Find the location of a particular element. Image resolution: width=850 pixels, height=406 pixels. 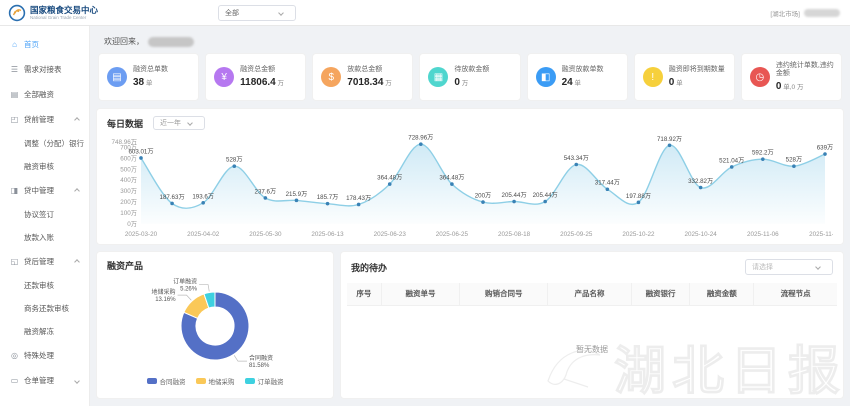

chevron-down-icon is located at coordinates (77, 380).